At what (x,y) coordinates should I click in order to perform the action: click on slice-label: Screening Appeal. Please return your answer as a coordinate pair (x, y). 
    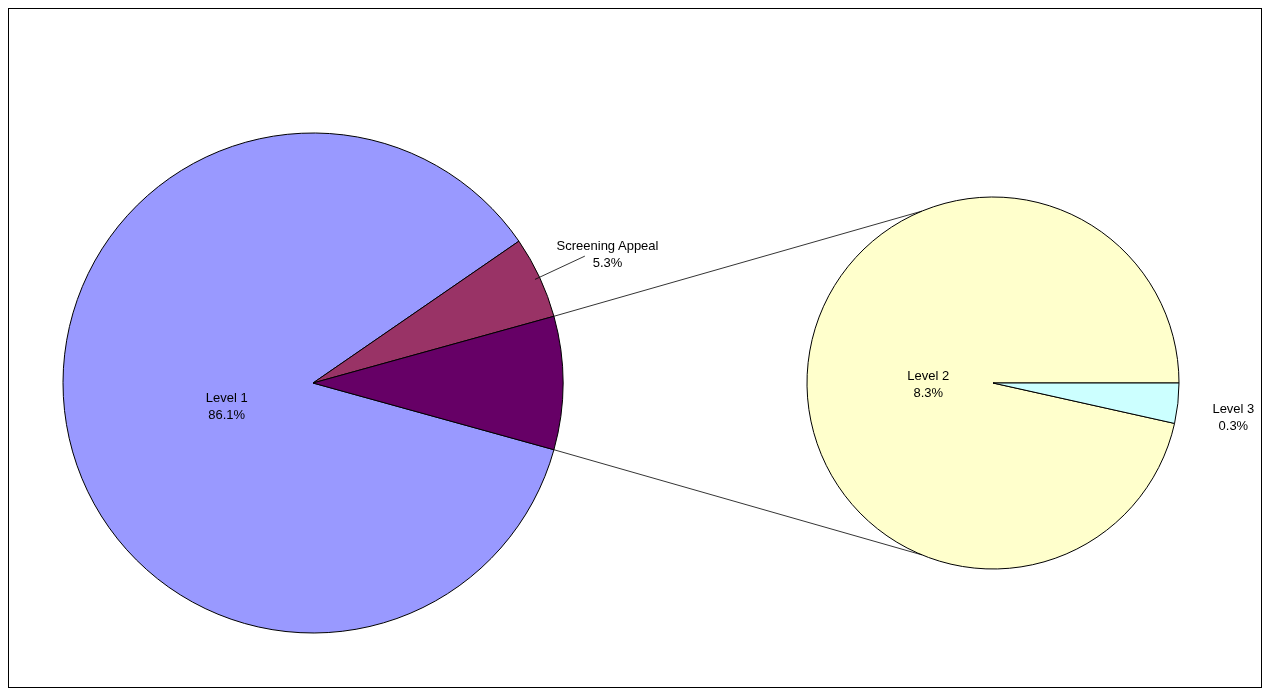
    Looking at the image, I should click on (607, 245).